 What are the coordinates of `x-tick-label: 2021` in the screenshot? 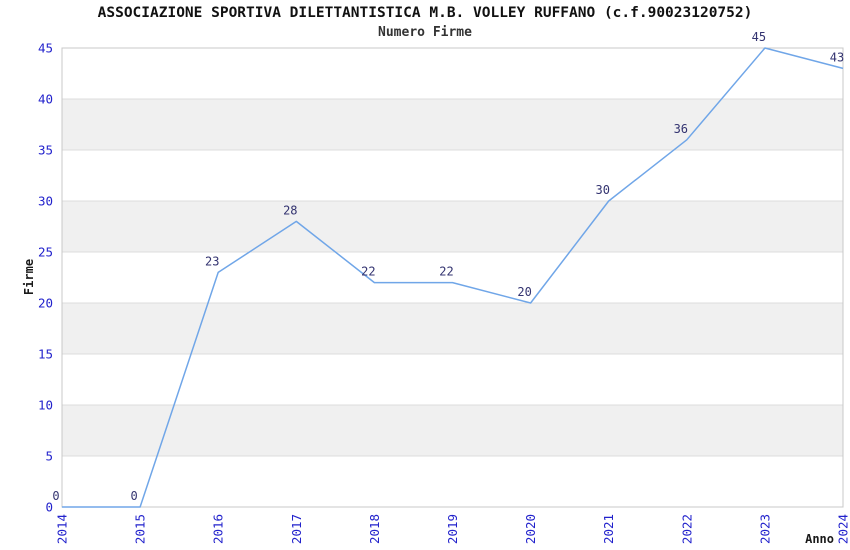 It's located at (608, 529).